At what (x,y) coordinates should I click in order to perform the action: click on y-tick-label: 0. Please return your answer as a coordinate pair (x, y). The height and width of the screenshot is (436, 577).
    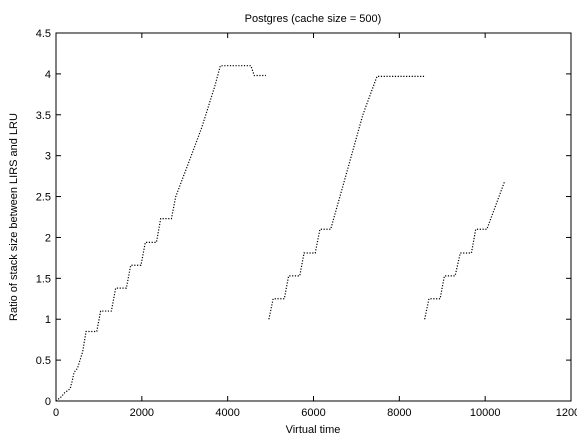
    Looking at the image, I should click on (48, 402).